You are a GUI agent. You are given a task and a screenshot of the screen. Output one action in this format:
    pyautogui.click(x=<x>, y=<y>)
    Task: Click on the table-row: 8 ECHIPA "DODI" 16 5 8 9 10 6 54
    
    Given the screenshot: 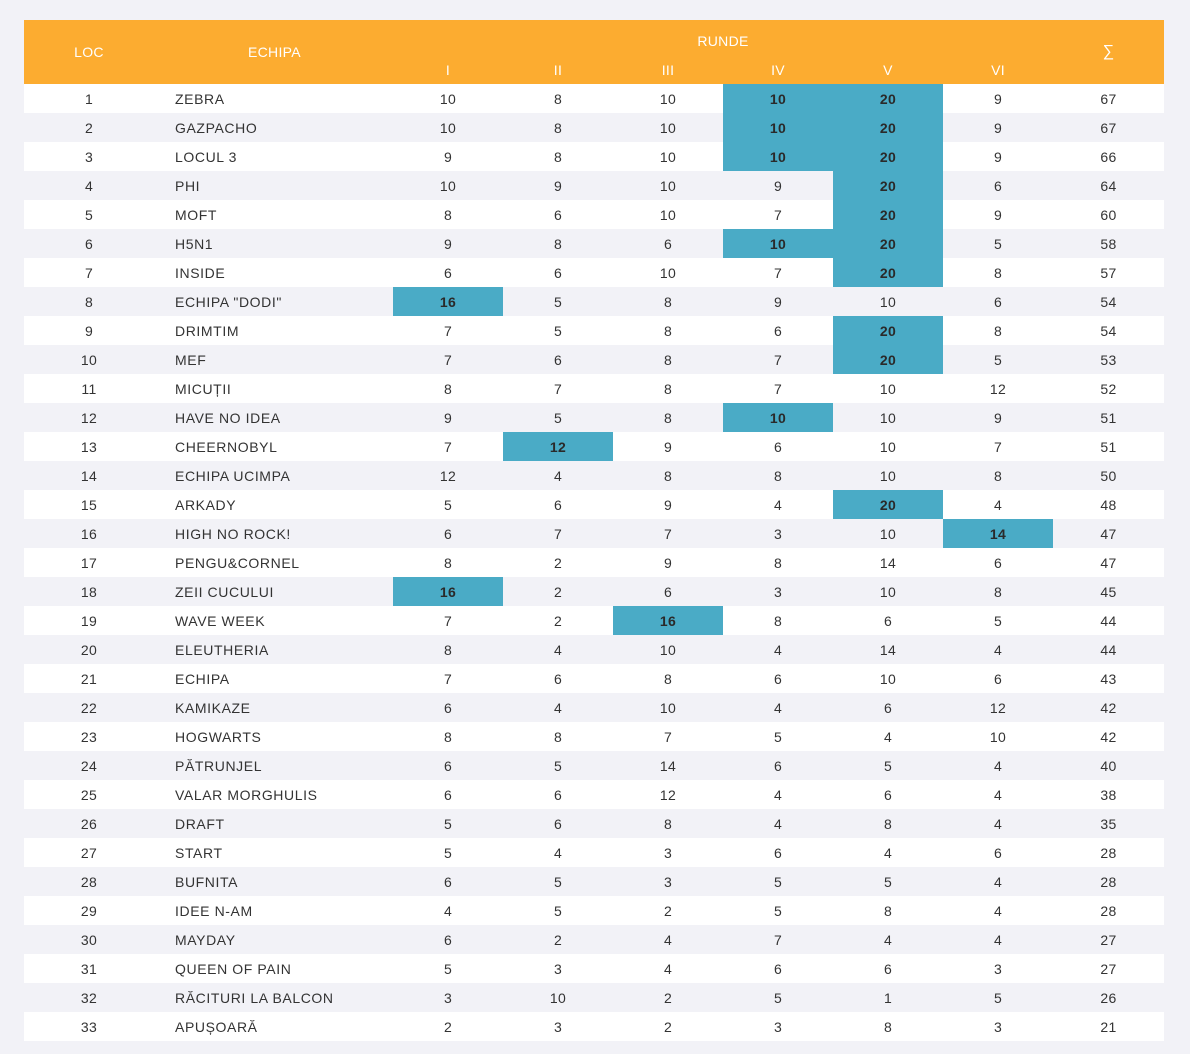 What is the action you would take?
    pyautogui.click(x=594, y=301)
    